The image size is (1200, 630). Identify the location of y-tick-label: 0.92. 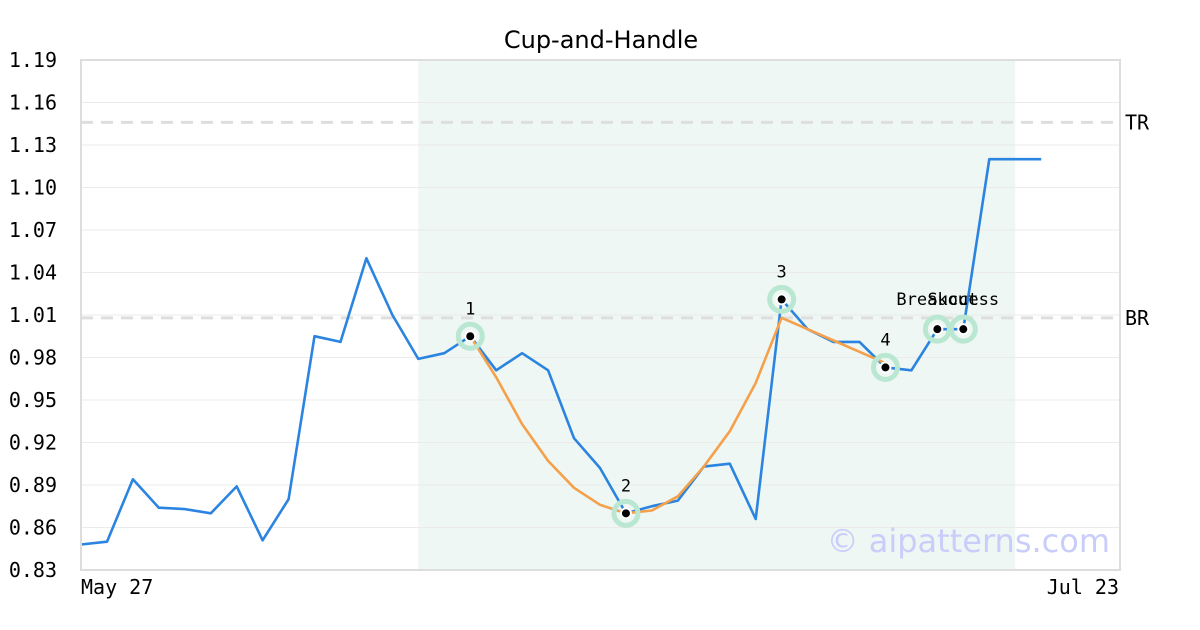
(33, 443).